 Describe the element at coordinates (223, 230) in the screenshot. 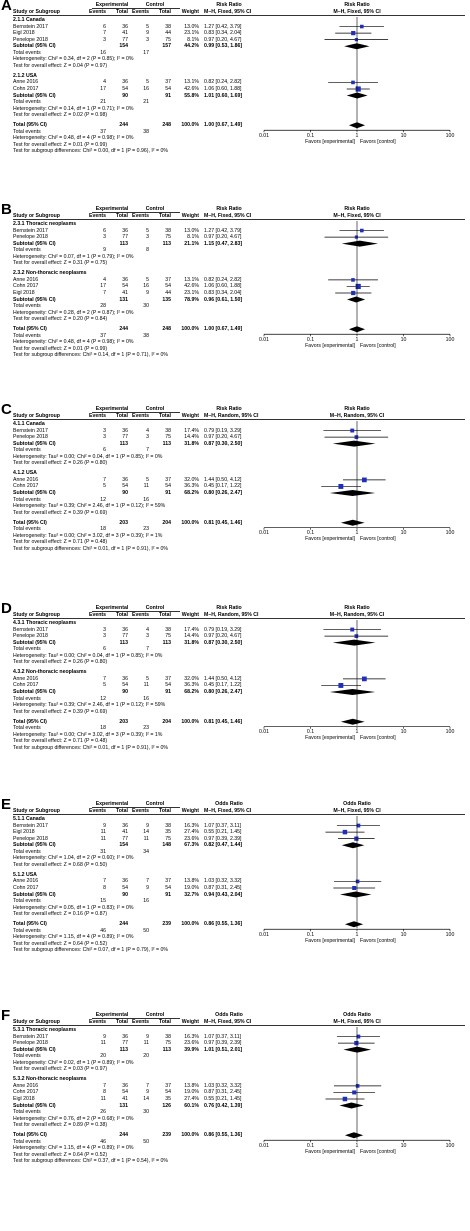

I see `estimate-ci: 1.27 [0.42, 3.79]` at that location.